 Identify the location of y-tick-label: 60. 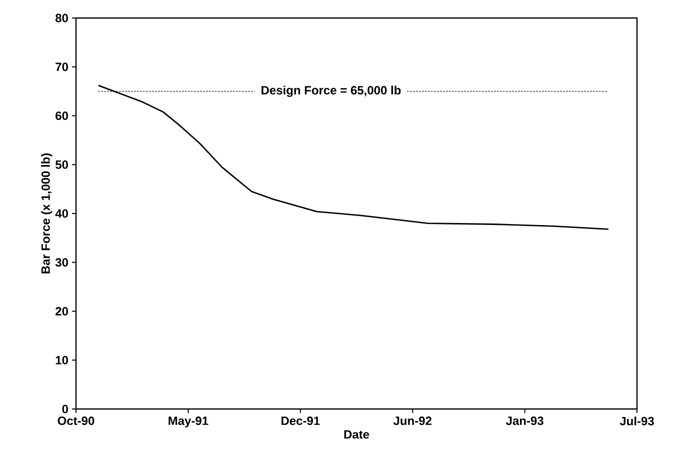
(62, 116).